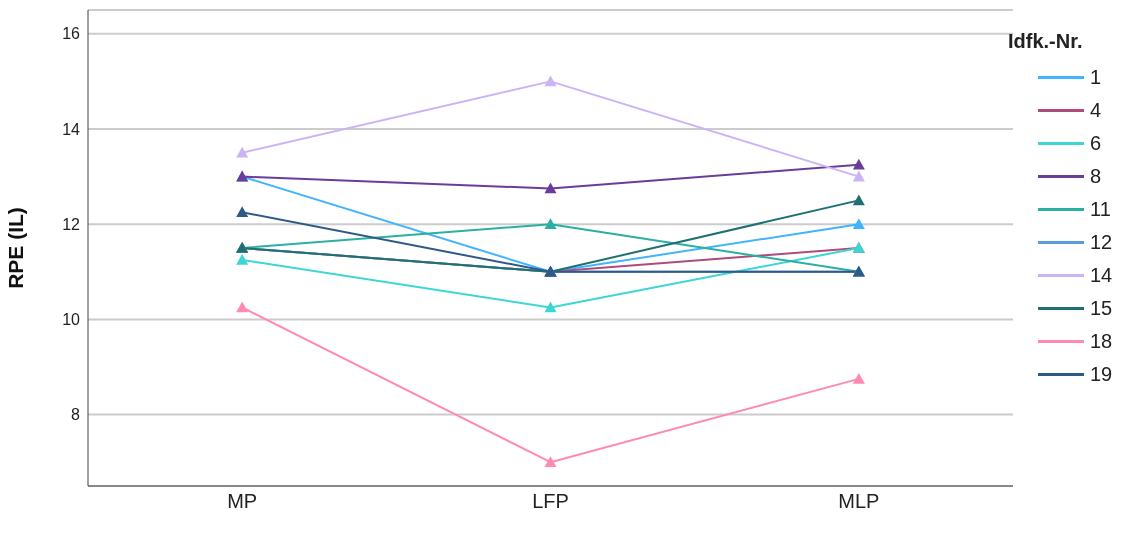  What do you see at coordinates (1046, 41) in the screenshot?
I see `legend-title: Idfk.-Nr.` at bounding box center [1046, 41].